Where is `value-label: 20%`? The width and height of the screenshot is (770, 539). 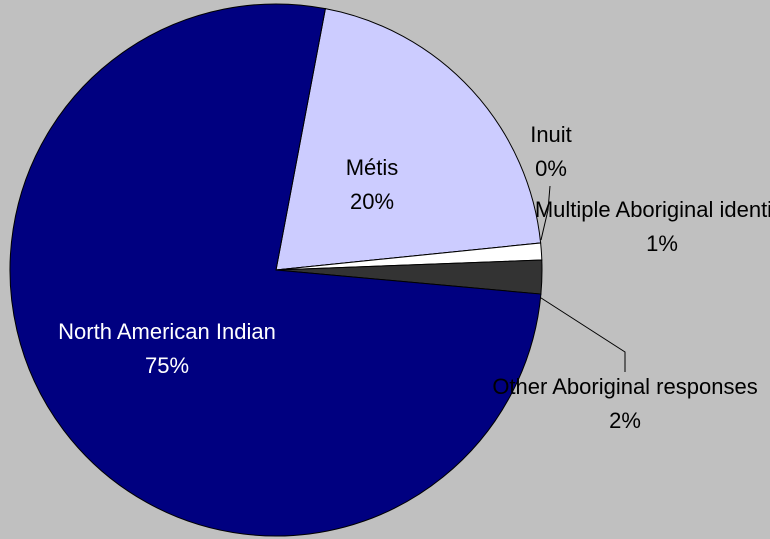
value-label: 20% is located at coordinates (372, 201).